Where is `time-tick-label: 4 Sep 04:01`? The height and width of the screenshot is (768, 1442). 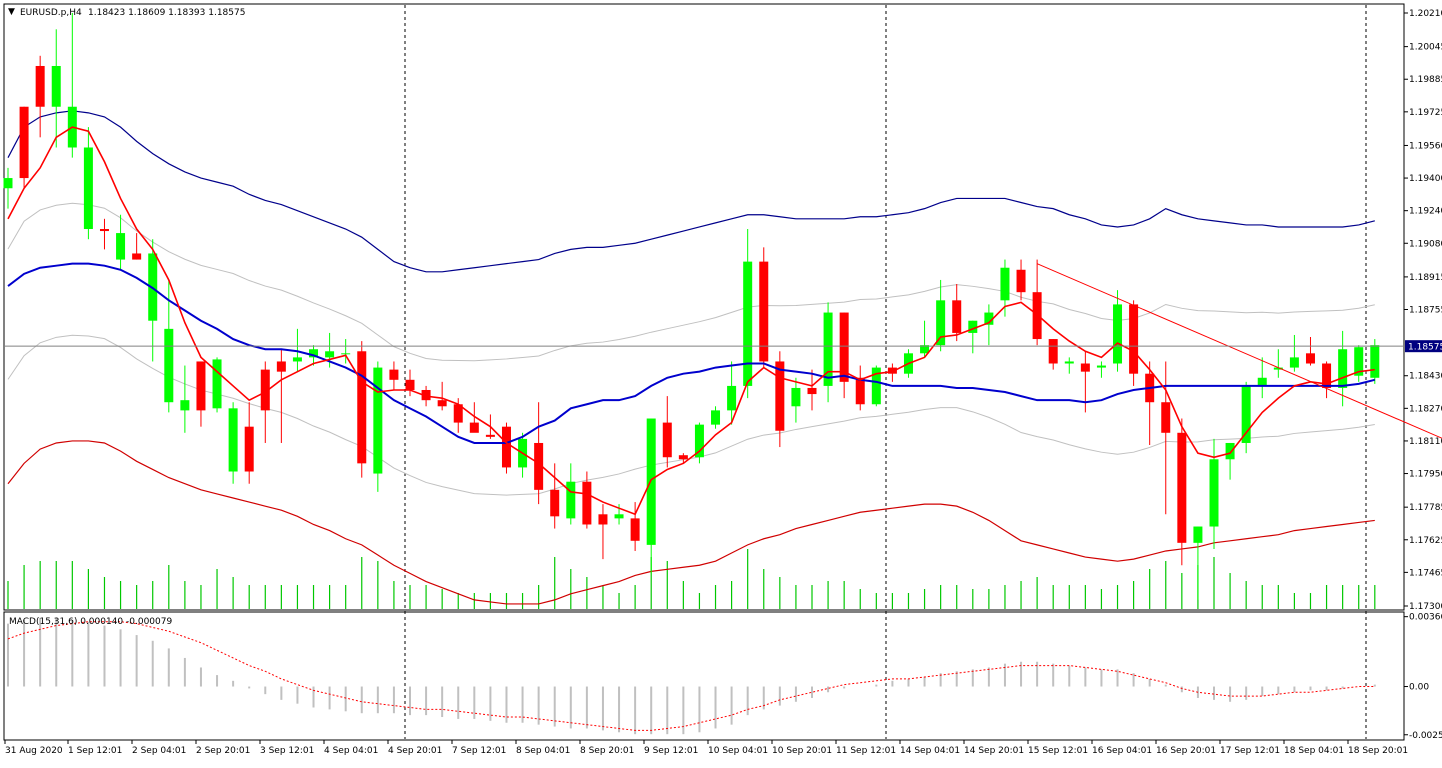 time-tick-label: 4 Sep 04:01 is located at coordinates (351, 751).